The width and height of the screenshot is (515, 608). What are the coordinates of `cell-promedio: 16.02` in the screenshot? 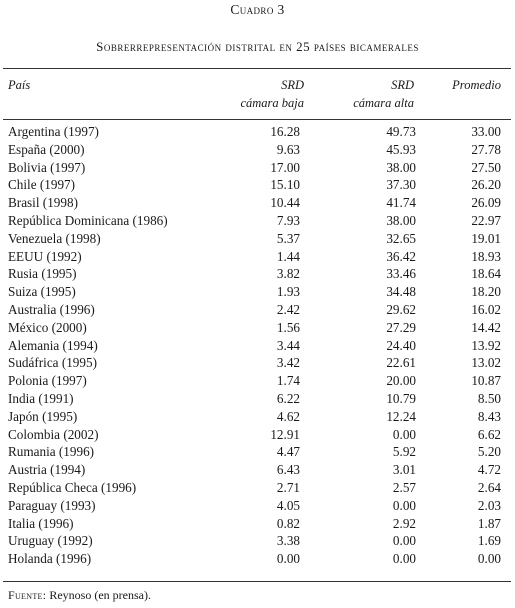 It's located at (486, 309).